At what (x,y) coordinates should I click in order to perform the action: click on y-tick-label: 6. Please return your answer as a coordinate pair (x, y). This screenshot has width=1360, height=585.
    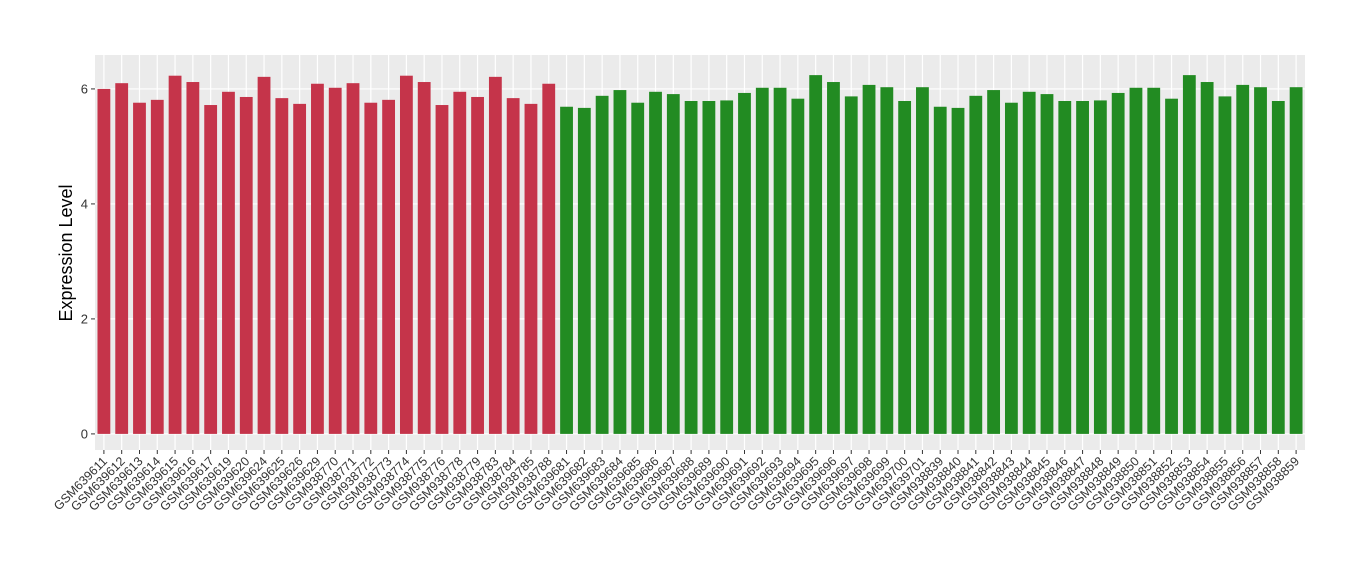
    Looking at the image, I should click on (84, 88).